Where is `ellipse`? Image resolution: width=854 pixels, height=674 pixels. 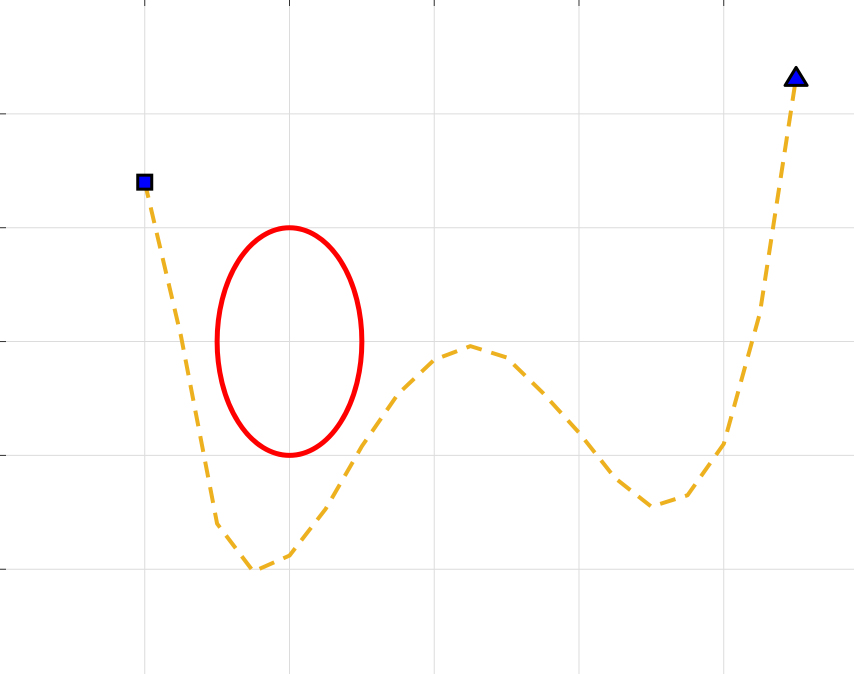
ellipse is located at coordinates (289, 341).